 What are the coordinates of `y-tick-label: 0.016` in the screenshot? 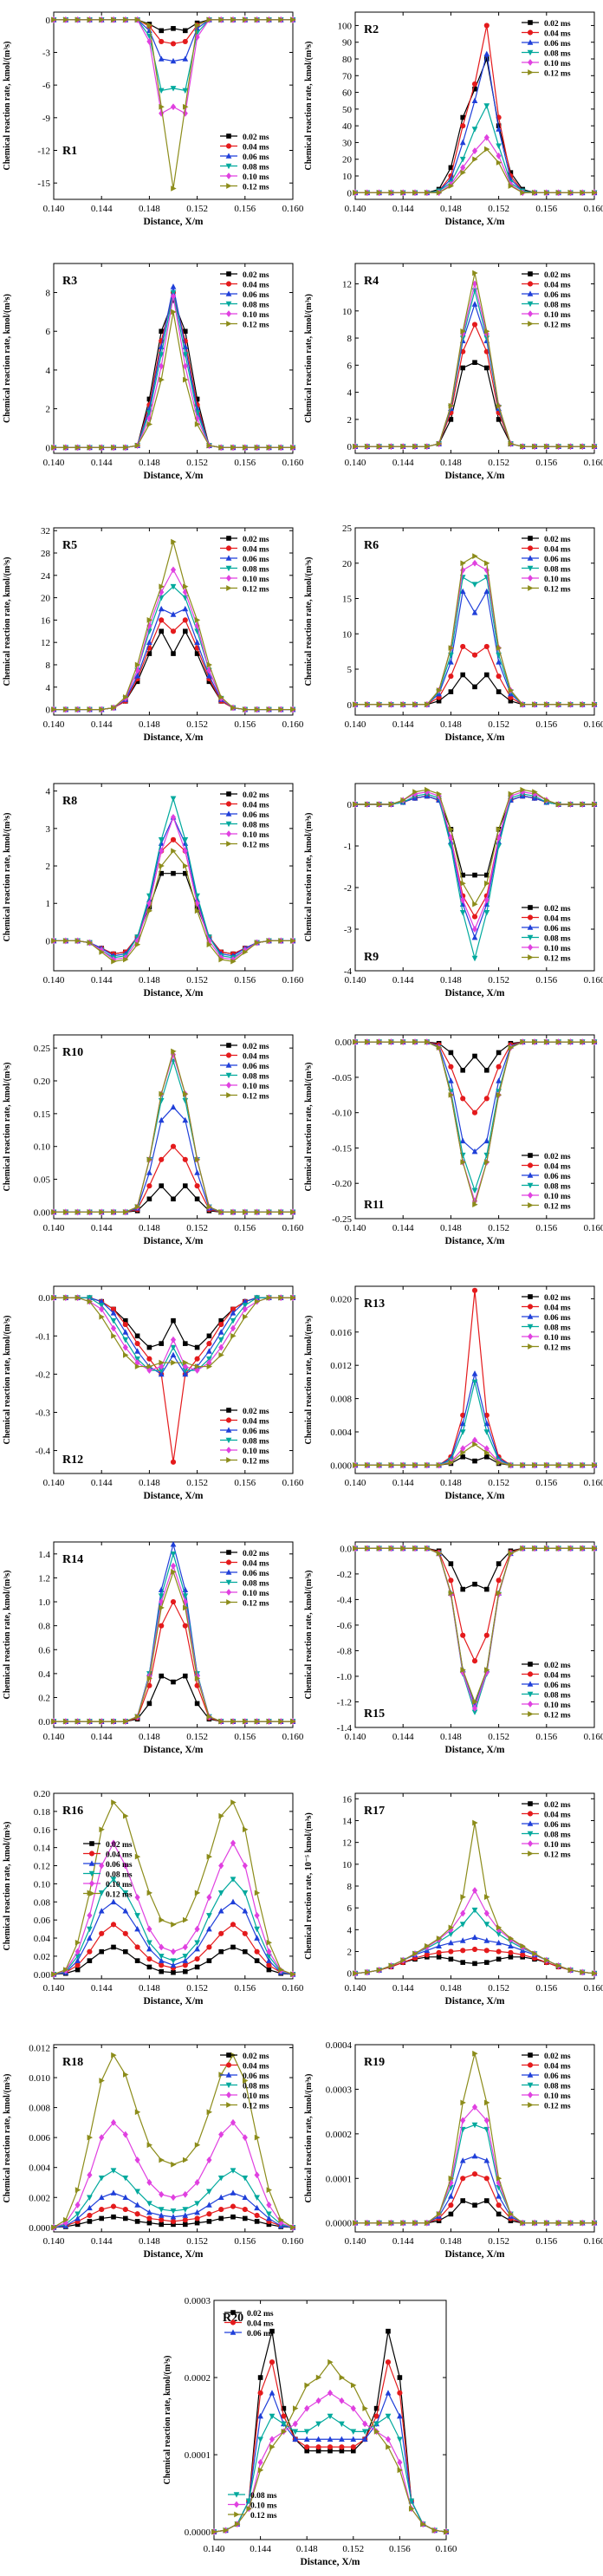 It's located at (341, 1333).